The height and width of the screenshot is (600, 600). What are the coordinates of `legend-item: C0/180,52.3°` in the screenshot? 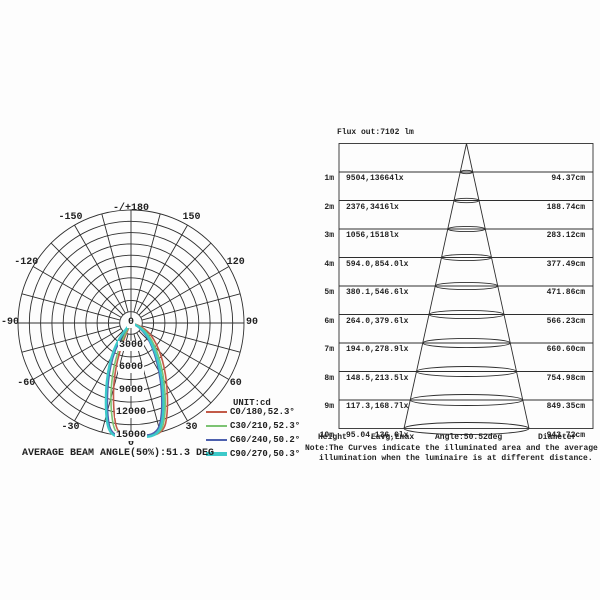 It's located at (250, 411).